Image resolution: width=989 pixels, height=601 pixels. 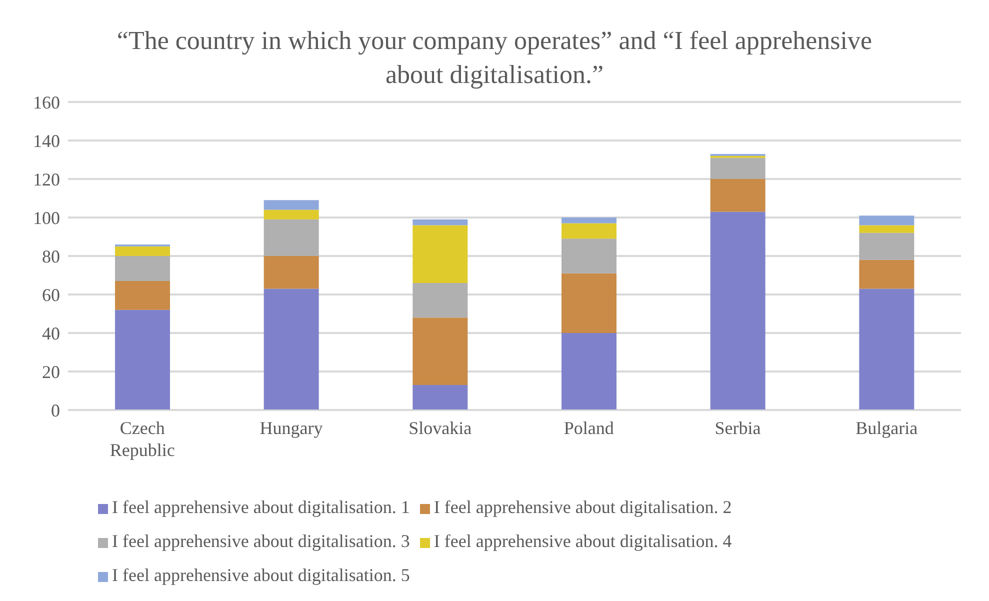 What do you see at coordinates (55, 410) in the screenshot?
I see `y-tick-label: 0` at bounding box center [55, 410].